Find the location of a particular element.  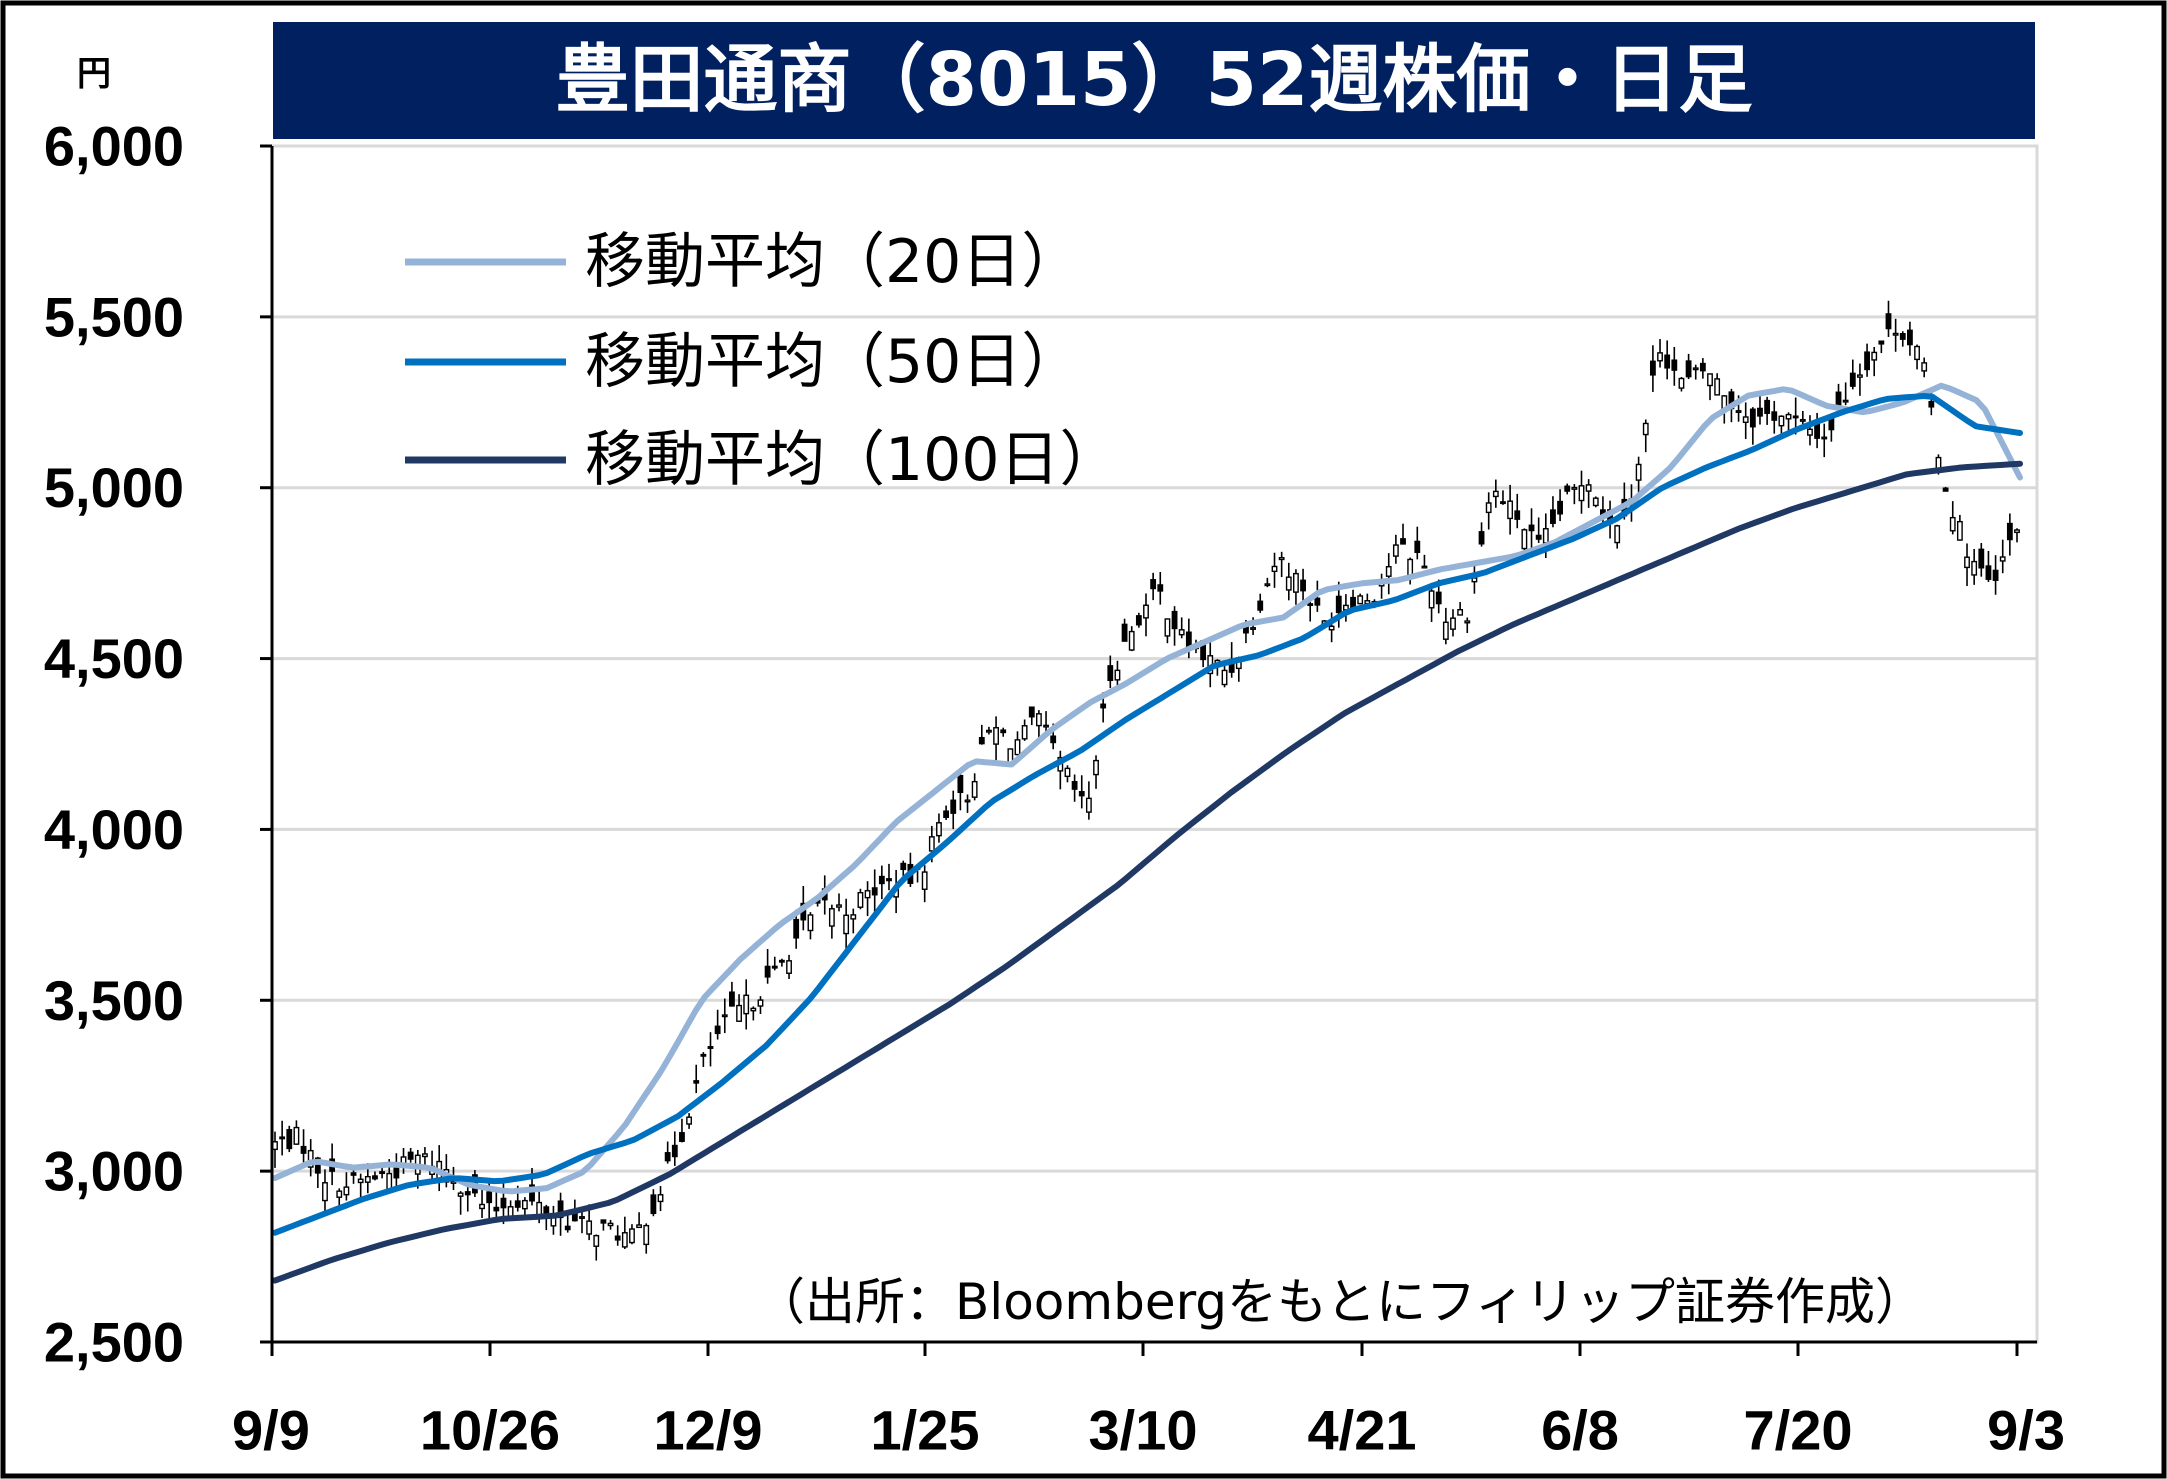

x-tick-label: 1/25 is located at coordinates (925, 1430).